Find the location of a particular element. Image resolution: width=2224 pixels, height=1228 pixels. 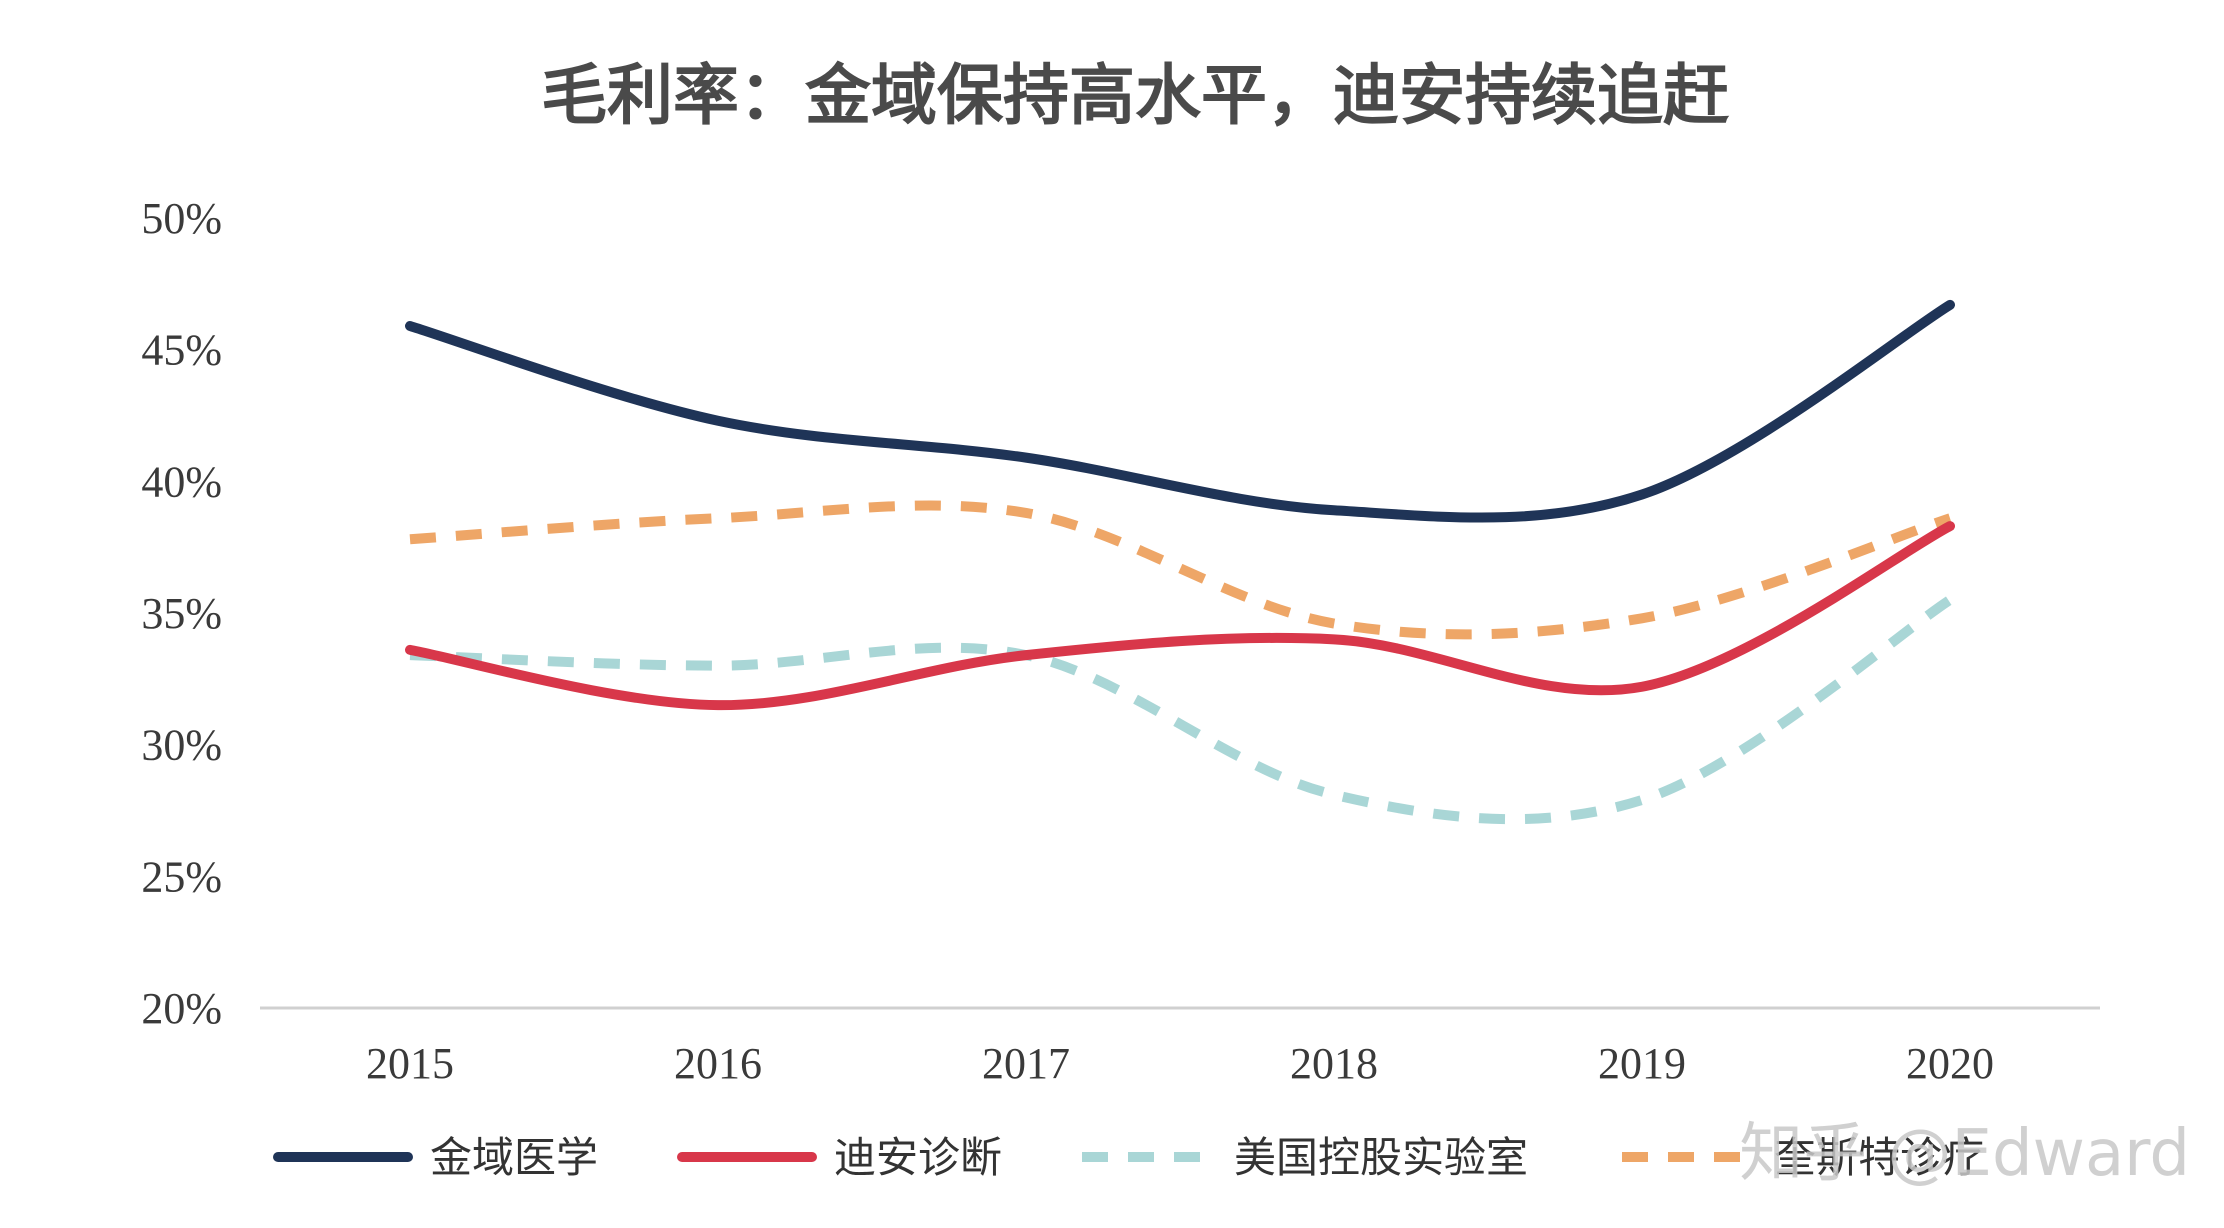

x-tick-label: 2017 is located at coordinates (1026, 1063).